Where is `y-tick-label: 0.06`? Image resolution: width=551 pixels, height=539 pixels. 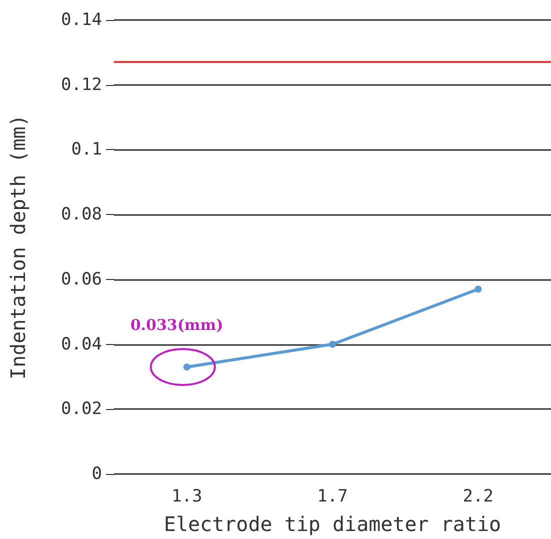
y-tick-label: 0.06 is located at coordinates (81, 279).